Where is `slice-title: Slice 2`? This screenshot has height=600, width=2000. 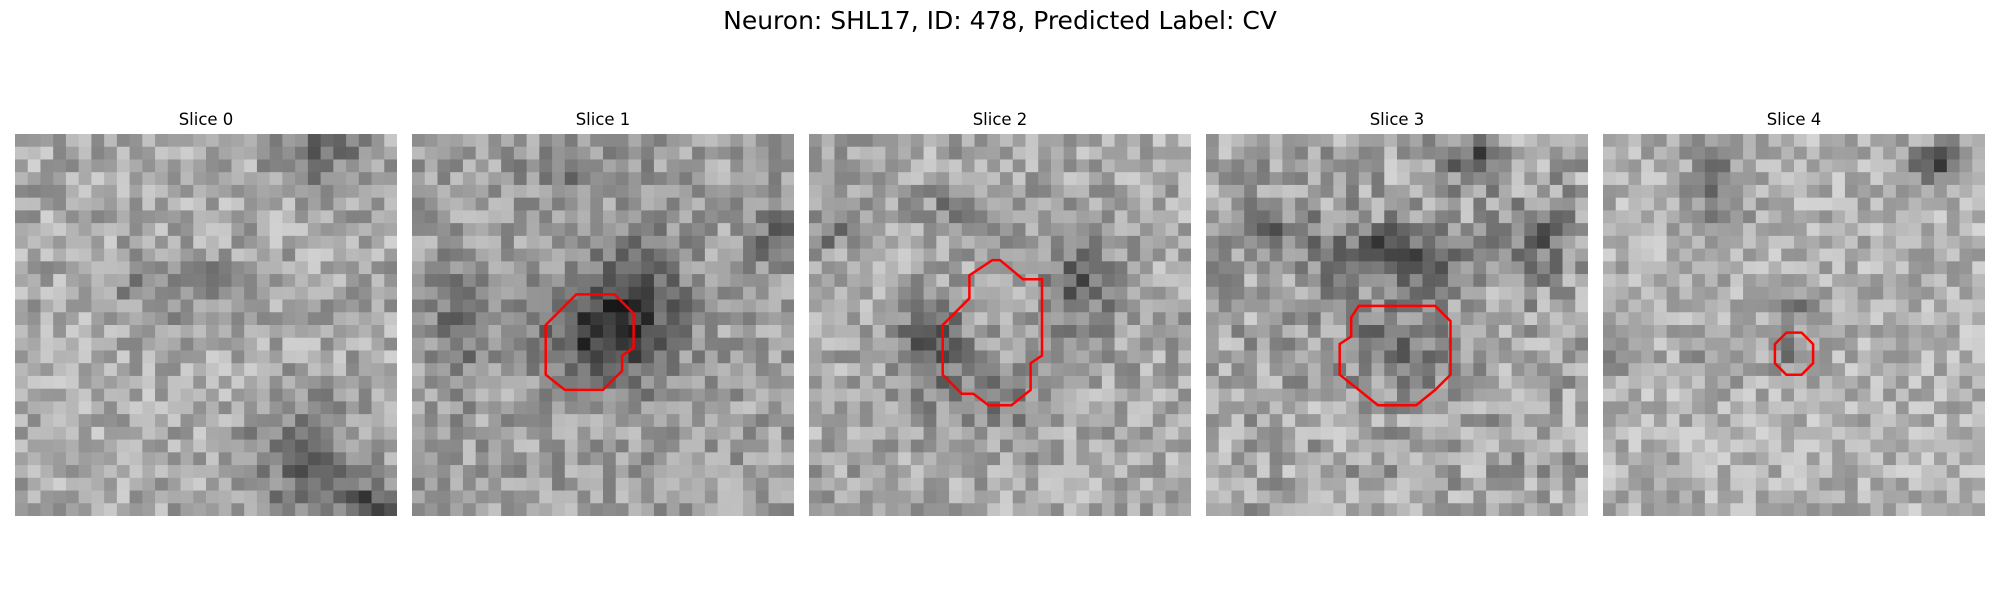 slice-title: Slice 2 is located at coordinates (1000, 119).